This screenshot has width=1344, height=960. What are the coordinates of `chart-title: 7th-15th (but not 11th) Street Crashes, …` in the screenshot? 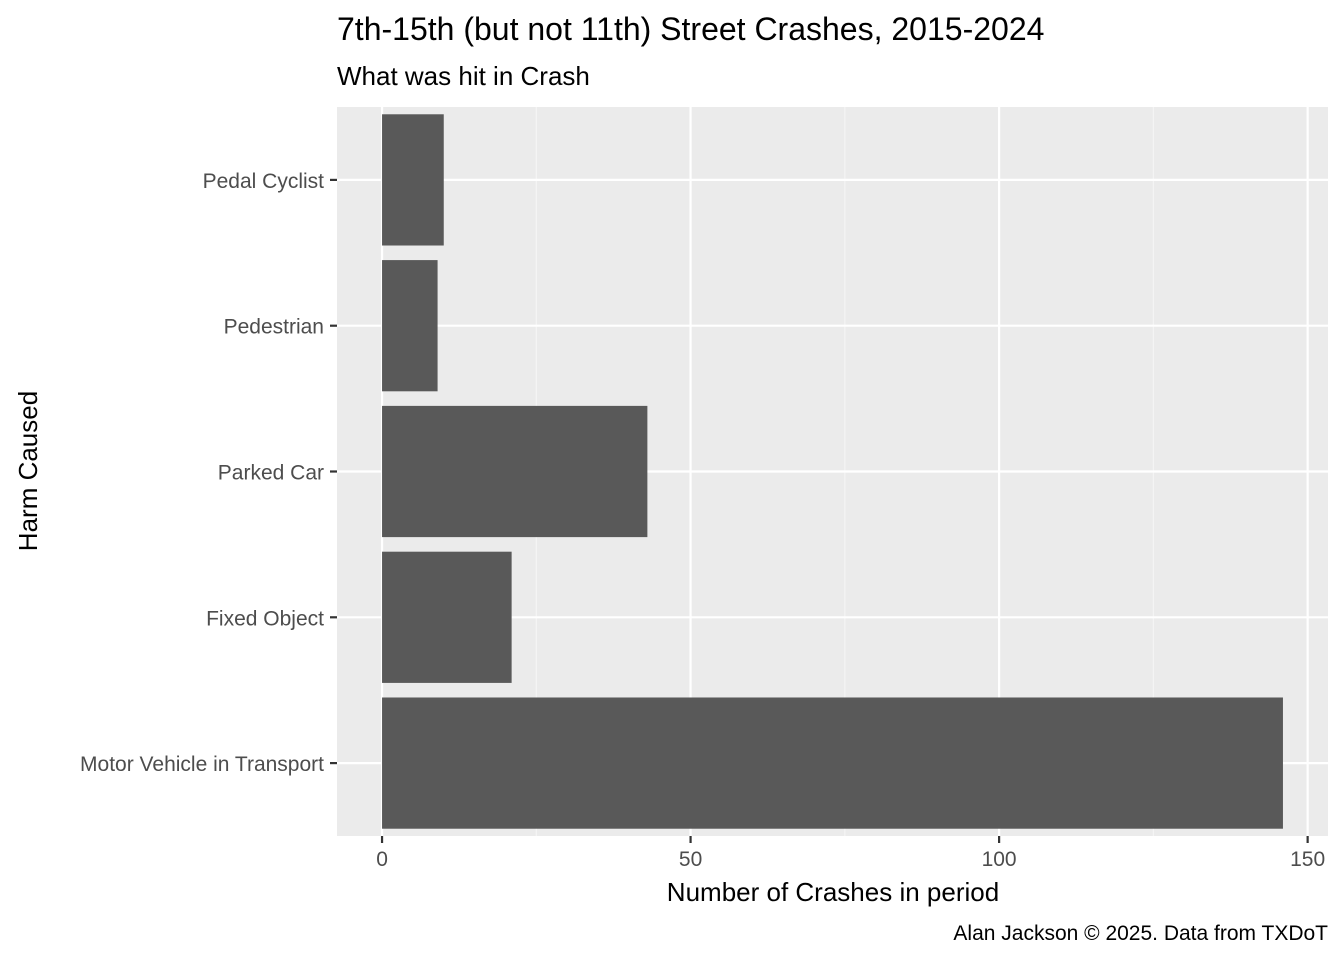 It's located at (690, 29).